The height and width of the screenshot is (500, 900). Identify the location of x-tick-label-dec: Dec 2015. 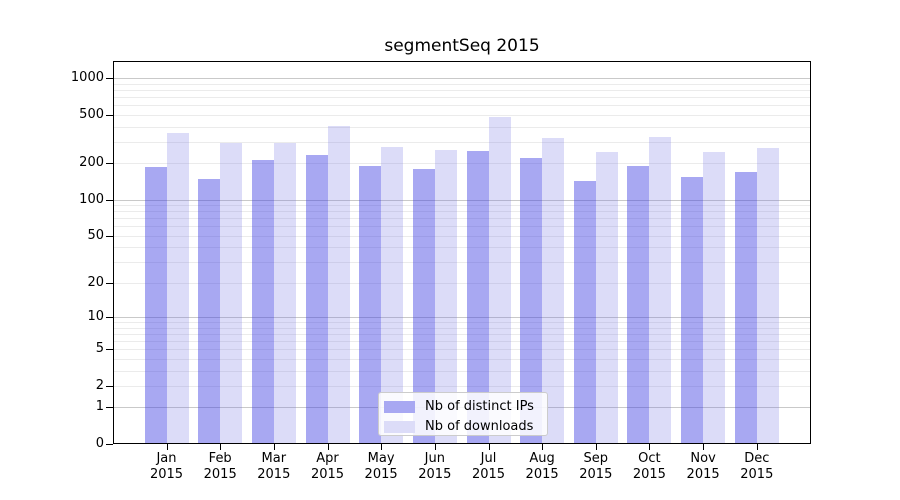
(757, 466).